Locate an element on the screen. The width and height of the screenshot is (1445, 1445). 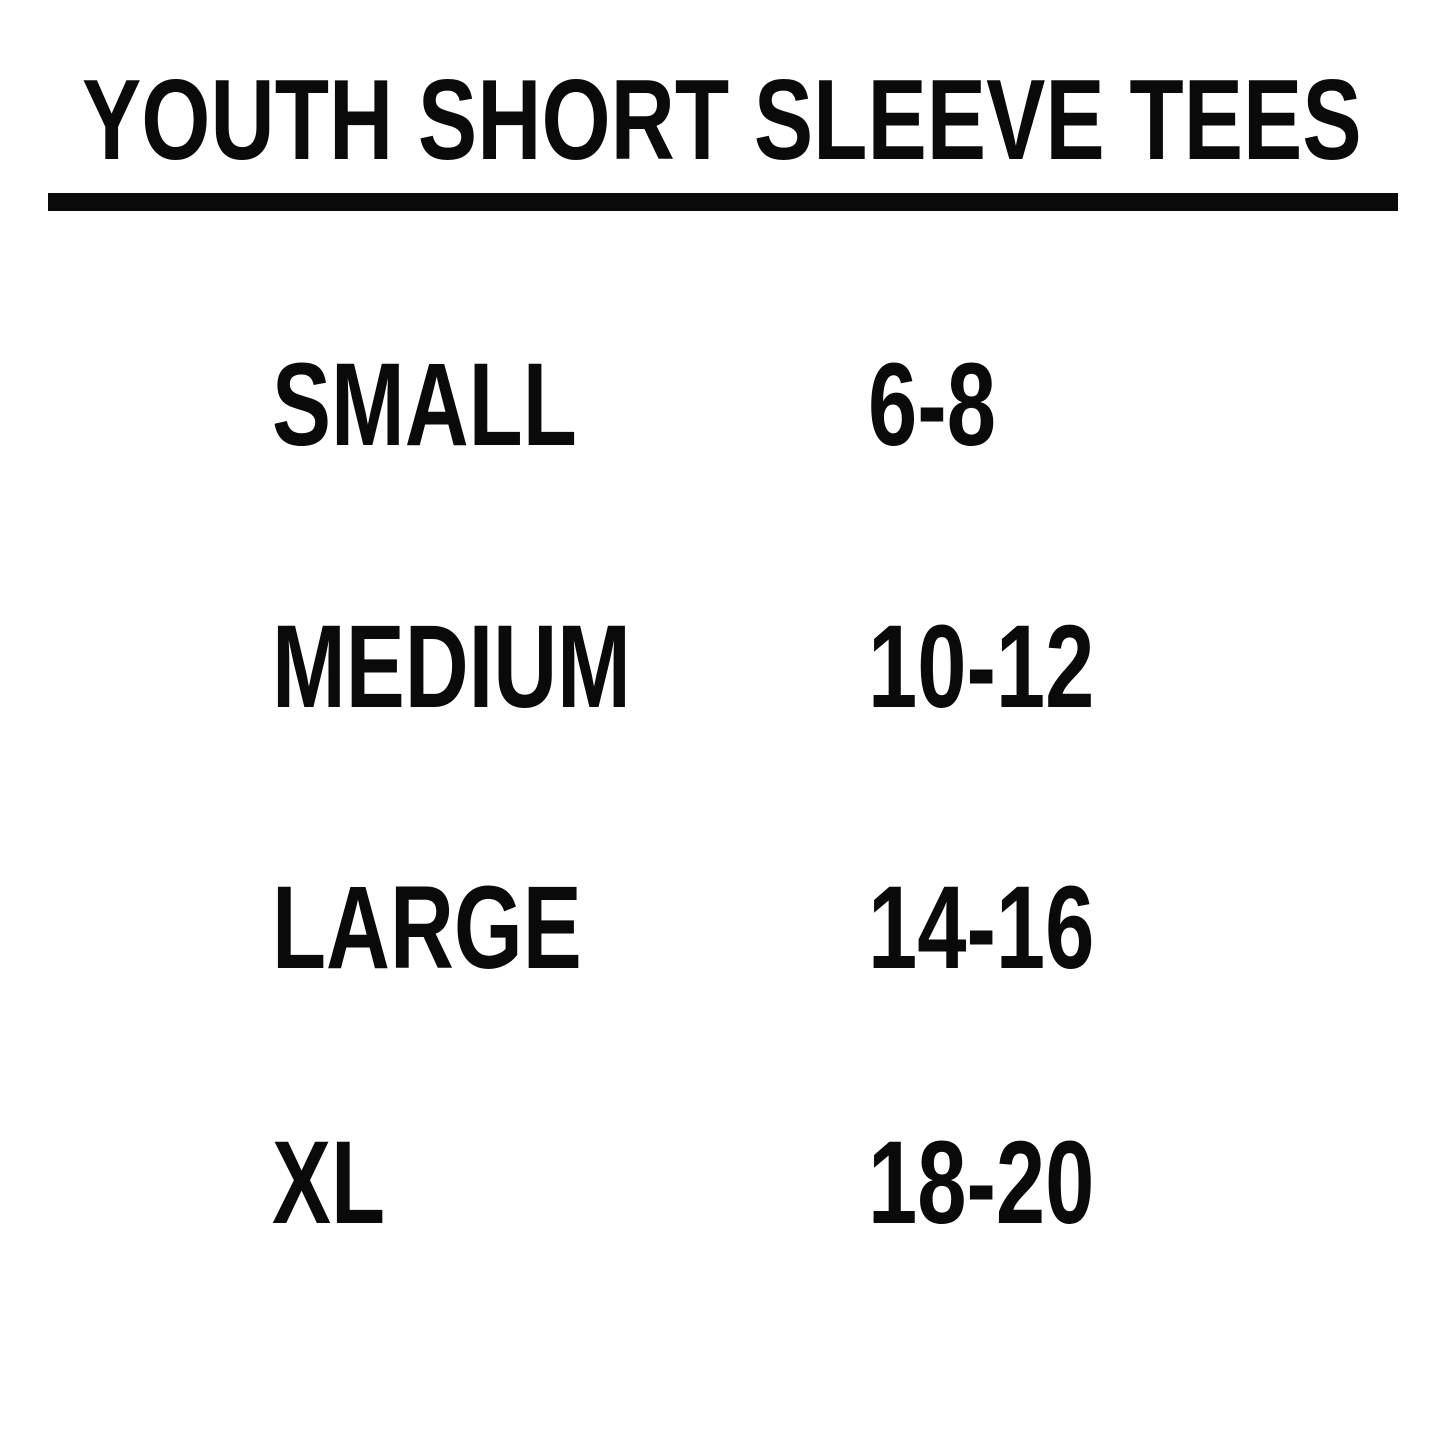
size-range-xl: 18-20 is located at coordinates (981, 1183).